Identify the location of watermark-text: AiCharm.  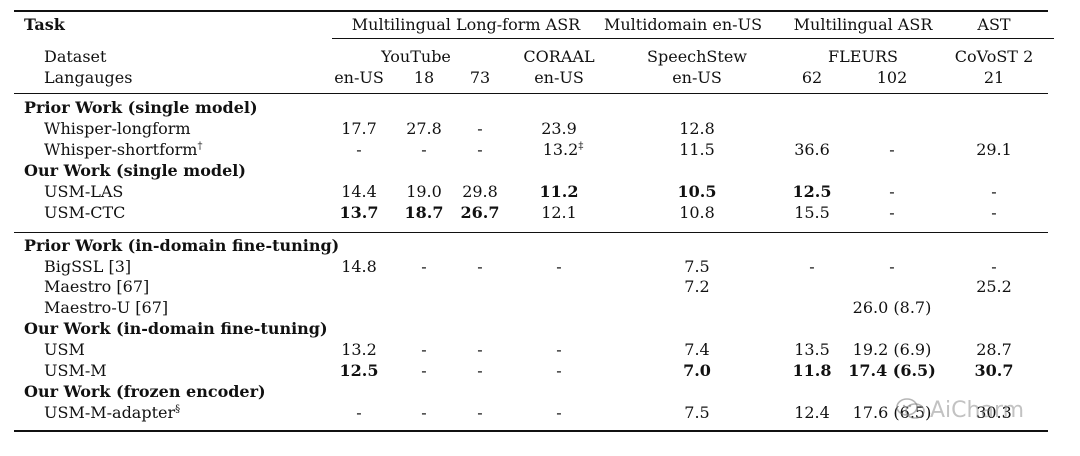
(977, 410).